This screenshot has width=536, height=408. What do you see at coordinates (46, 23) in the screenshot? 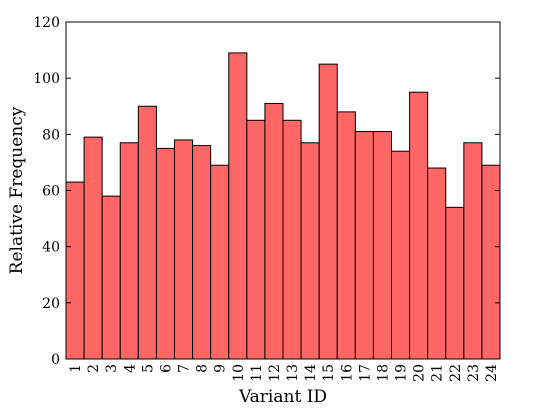
I see `y-tick-label: 120` at bounding box center [46, 23].